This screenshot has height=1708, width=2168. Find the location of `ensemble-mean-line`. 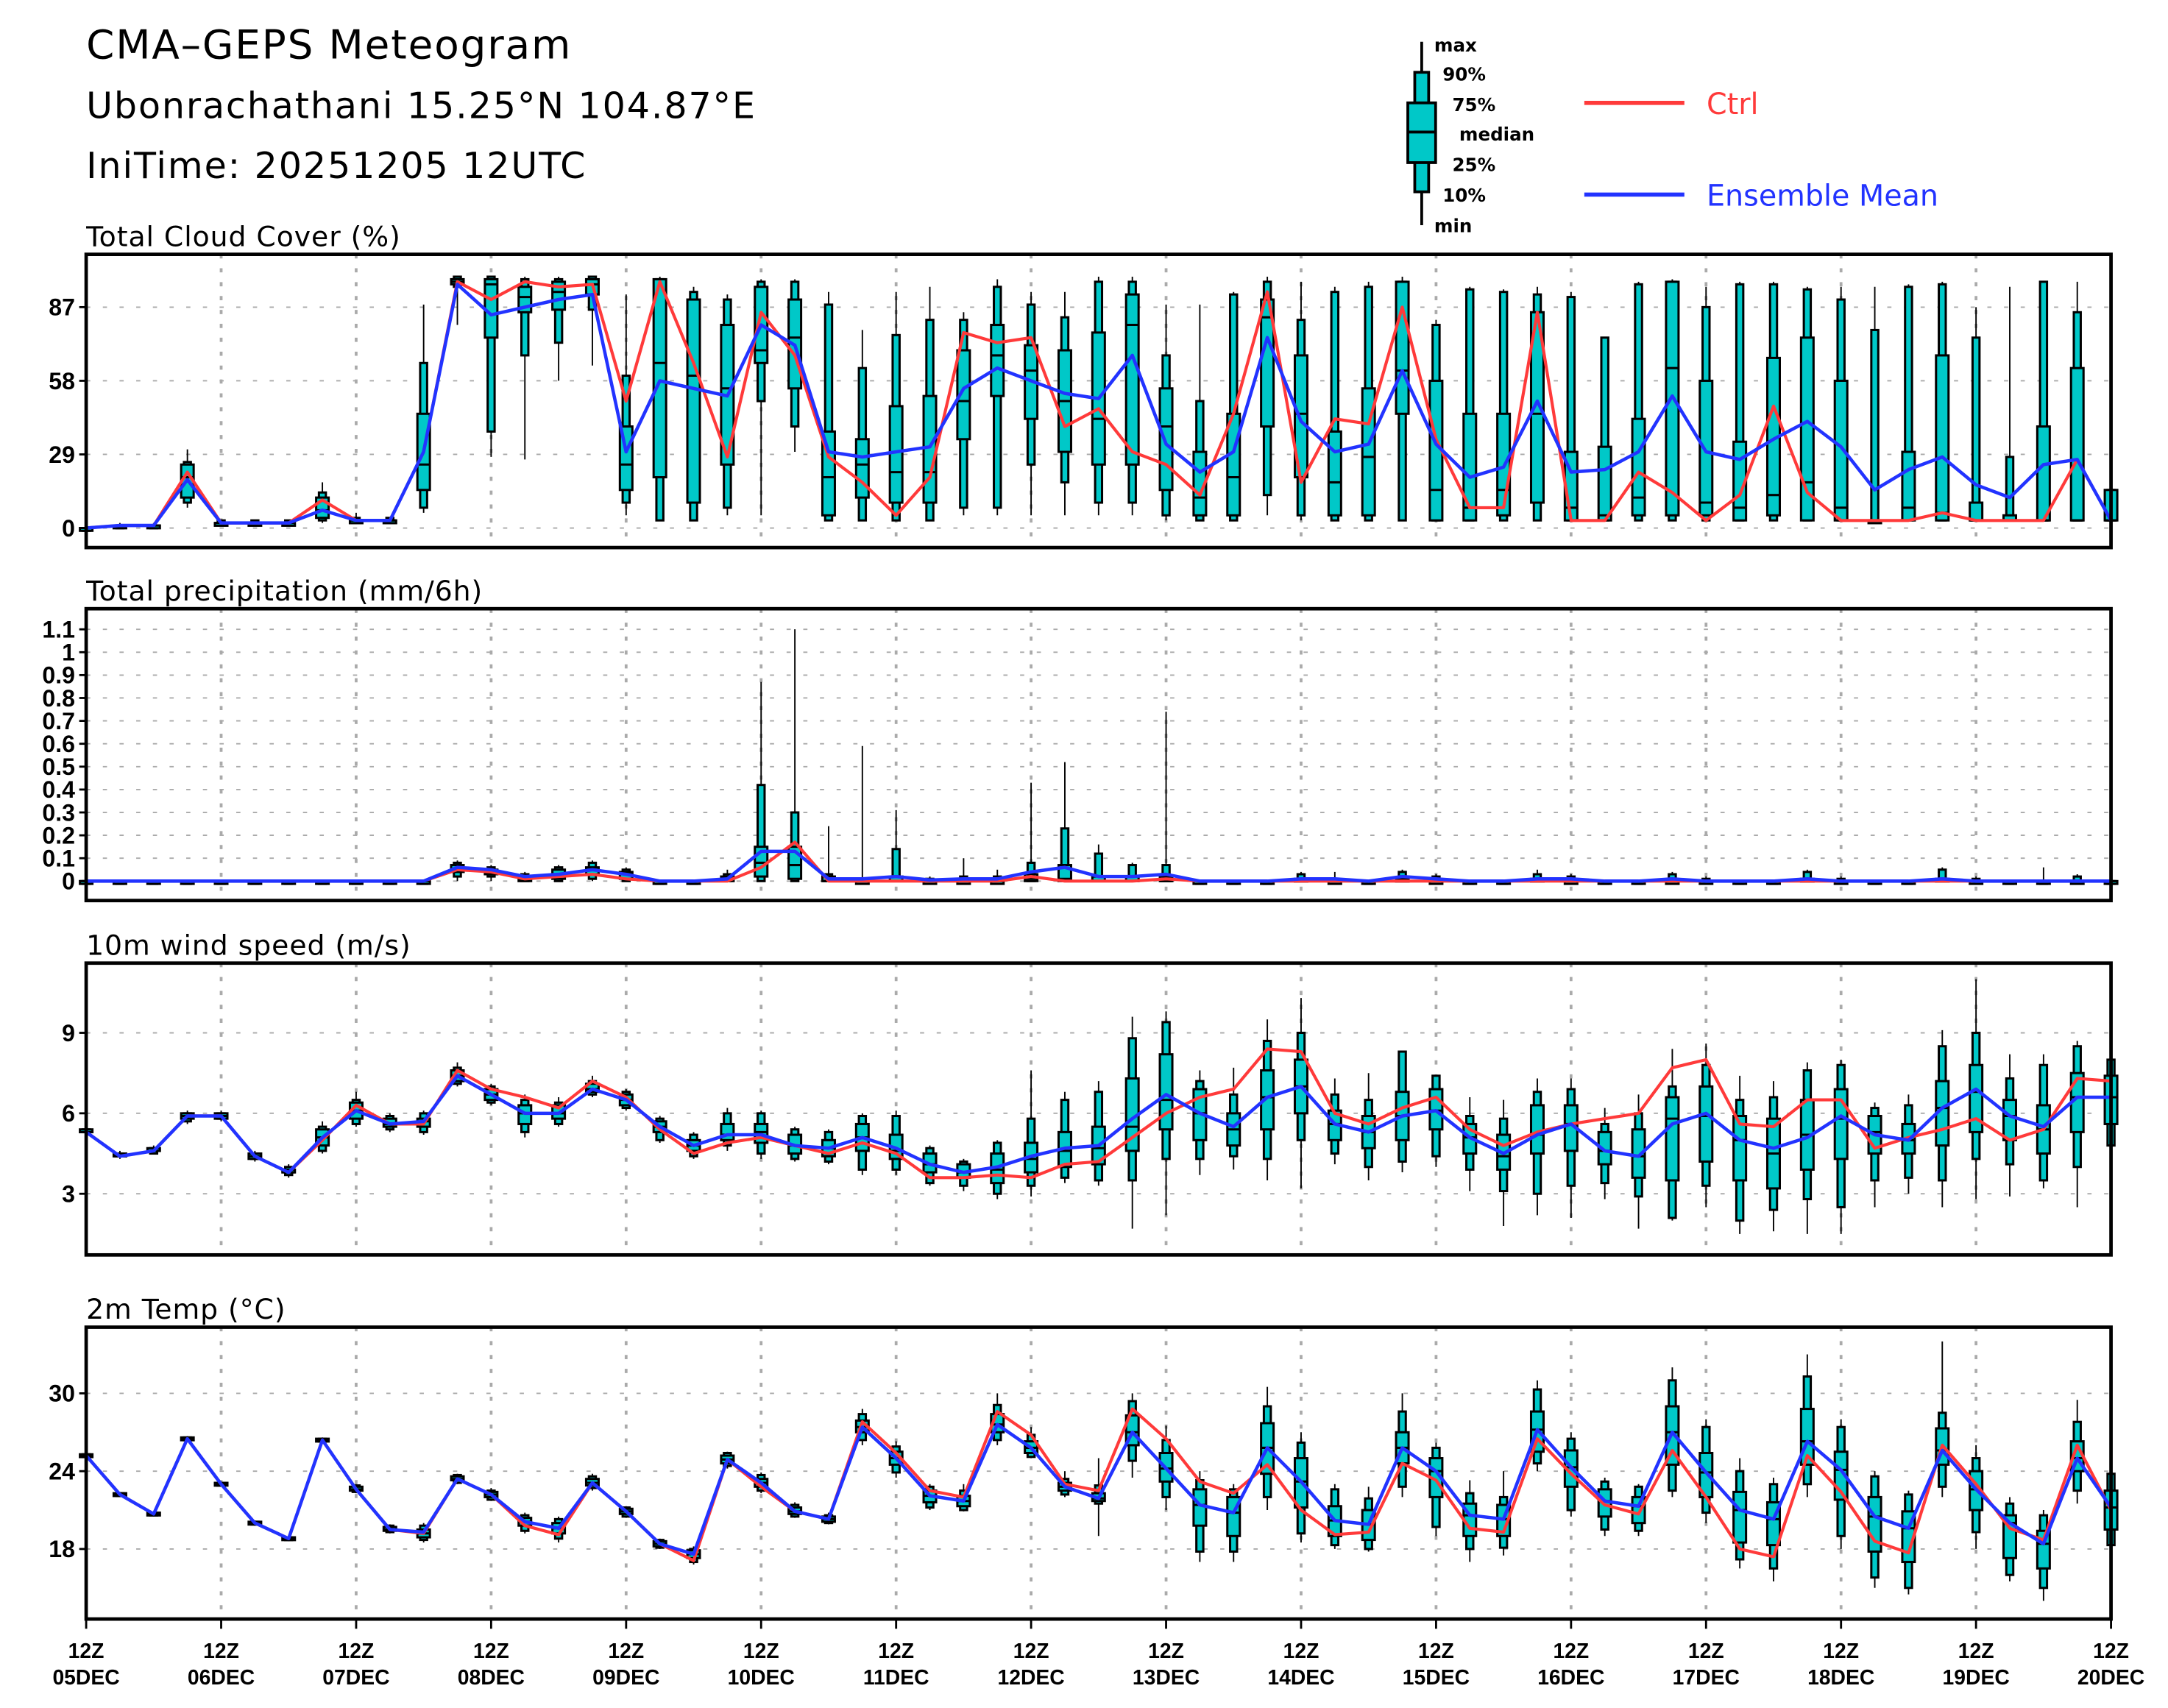

ensemble-mean-line is located at coordinates (1098, 866).